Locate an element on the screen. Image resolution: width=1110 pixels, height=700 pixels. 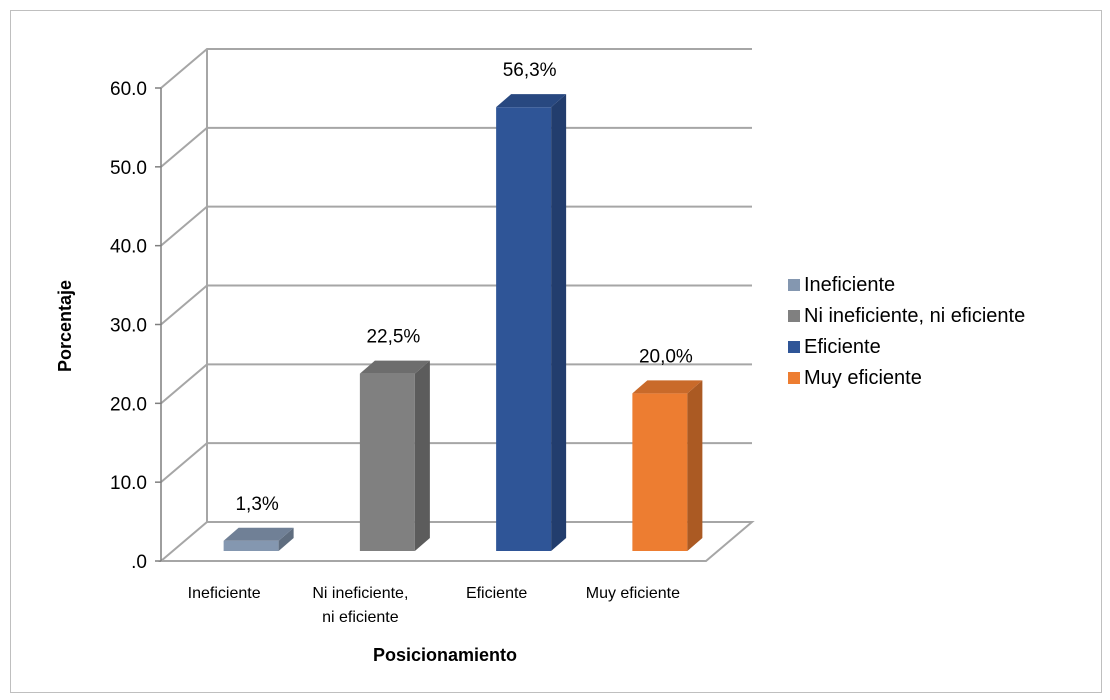
x-tick-label: Ni ineficiente, is located at coordinates (360, 593).